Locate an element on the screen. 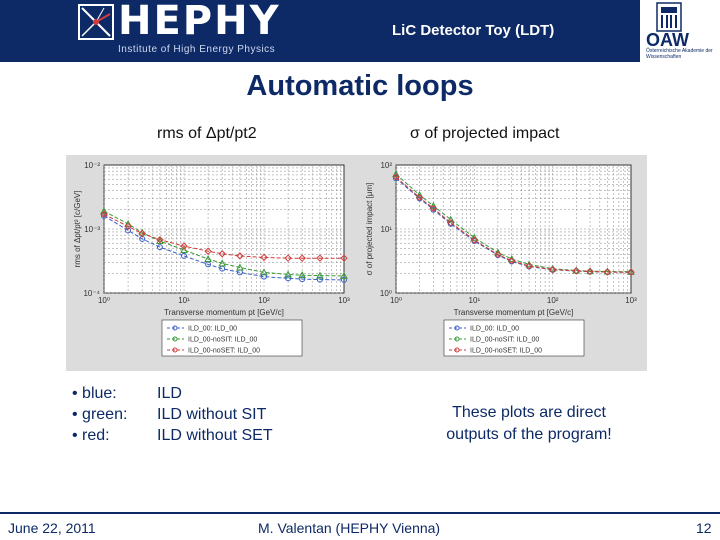  plot-legend-box is located at coordinates (514, 338).